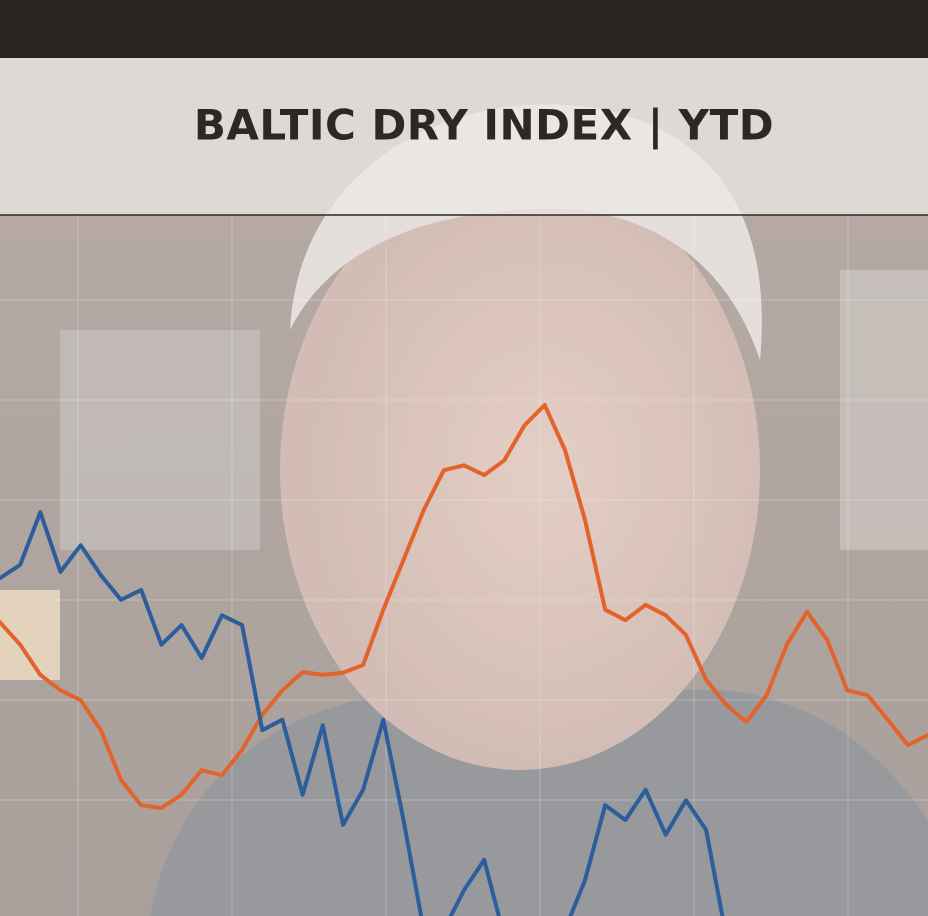  Describe the element at coordinates (464, 29) in the screenshot. I see `top-bar` at that location.